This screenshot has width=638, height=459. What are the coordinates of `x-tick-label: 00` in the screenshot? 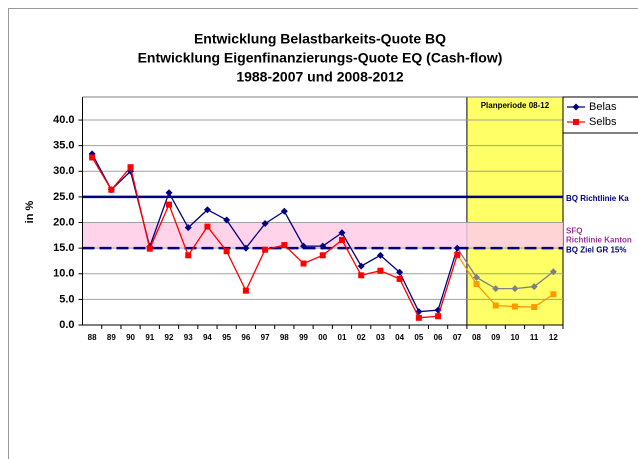 It's located at (322, 337).